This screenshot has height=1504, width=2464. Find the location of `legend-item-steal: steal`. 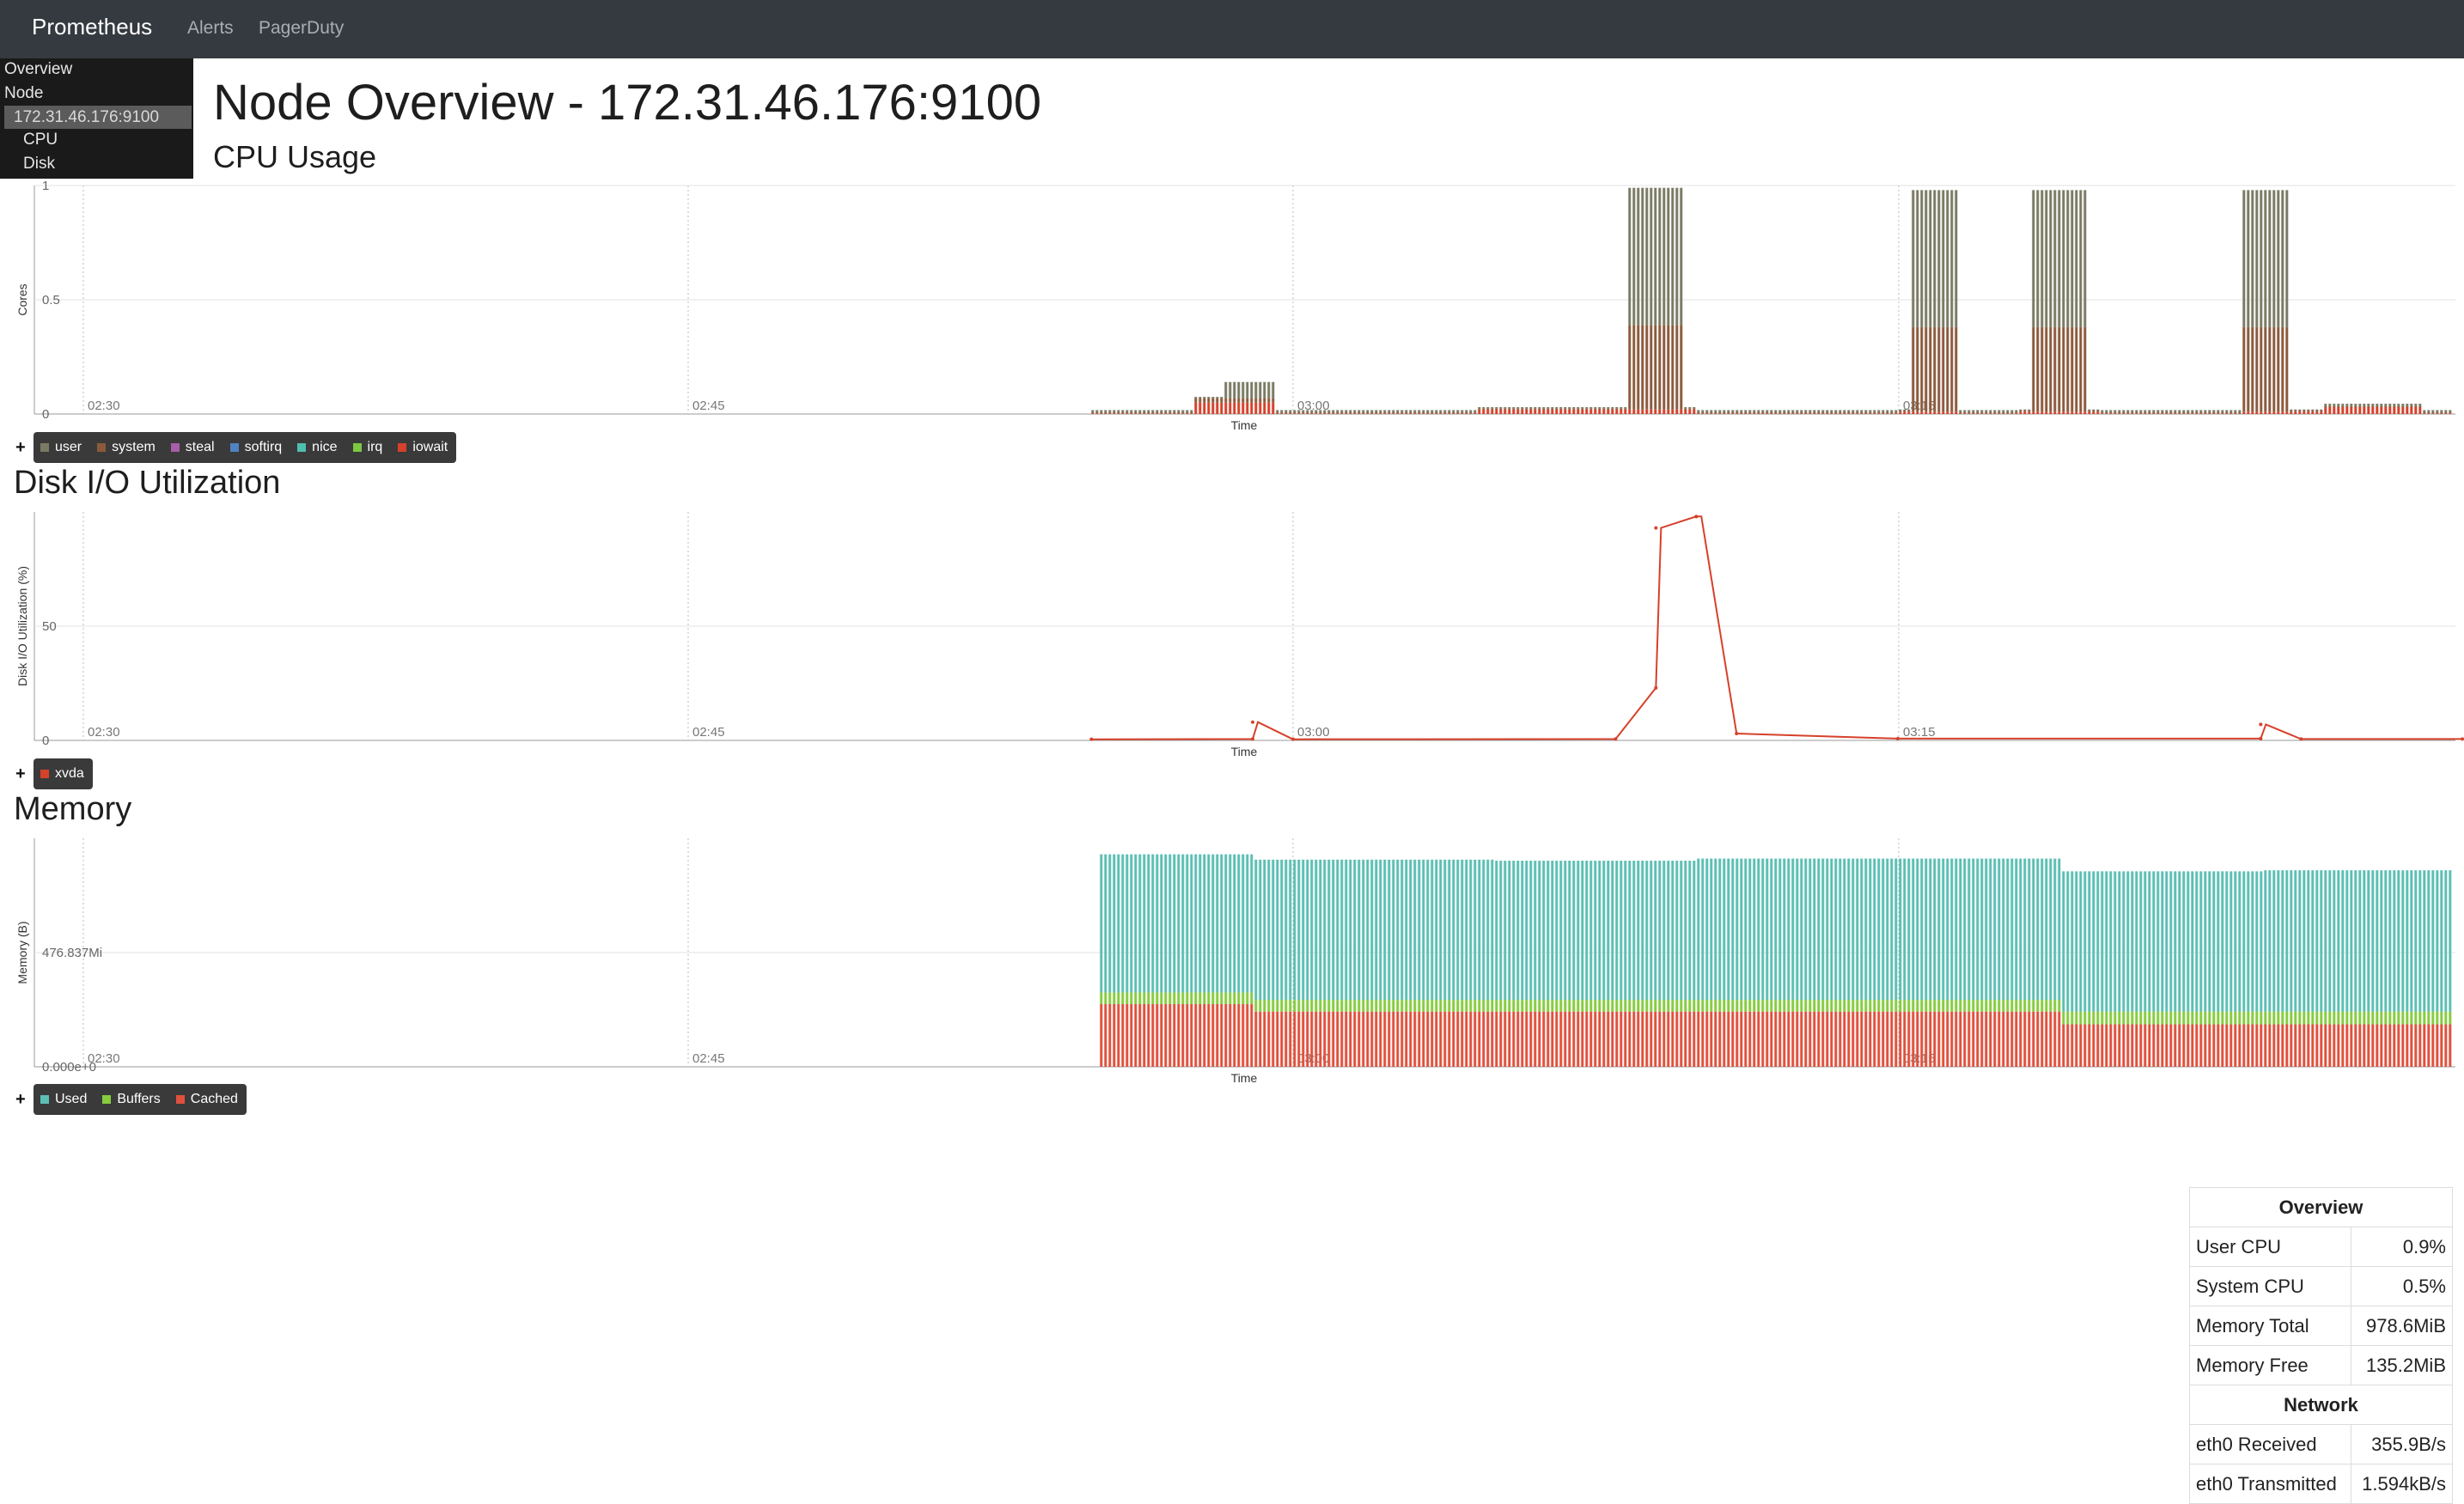

legend-item-steal: steal is located at coordinates (192, 448).